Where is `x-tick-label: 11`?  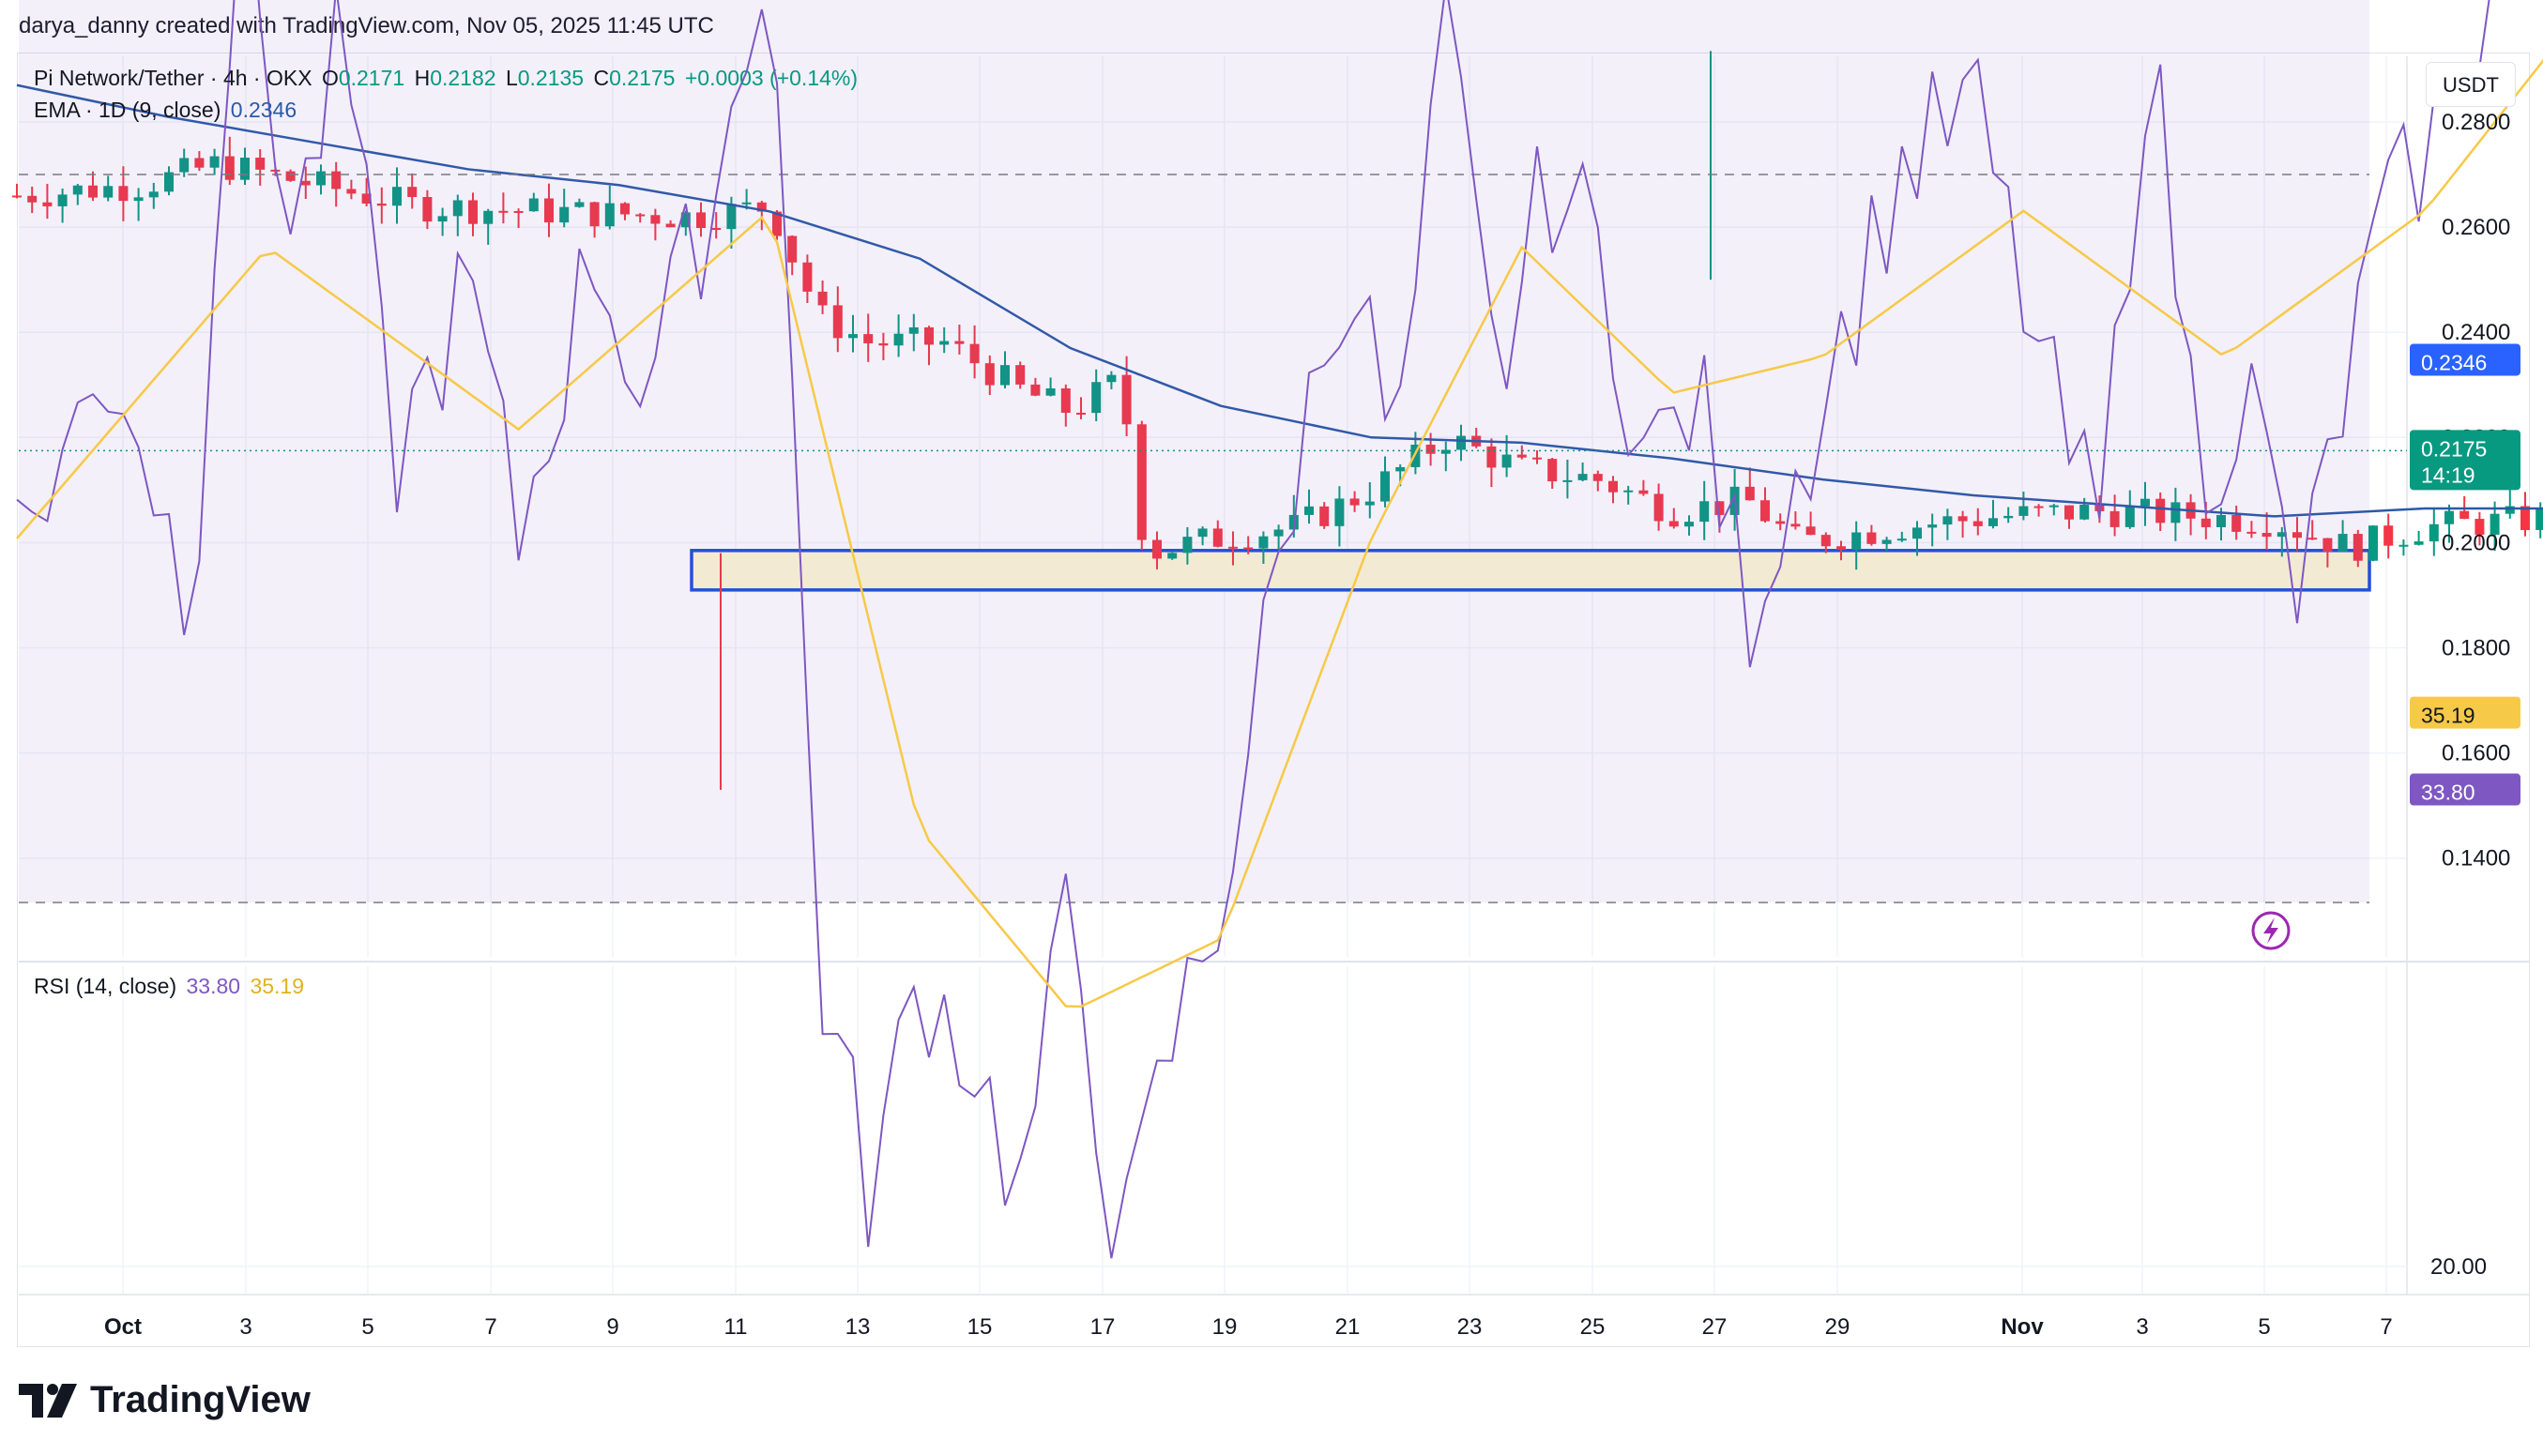 x-tick-label: 11 is located at coordinates (736, 1327).